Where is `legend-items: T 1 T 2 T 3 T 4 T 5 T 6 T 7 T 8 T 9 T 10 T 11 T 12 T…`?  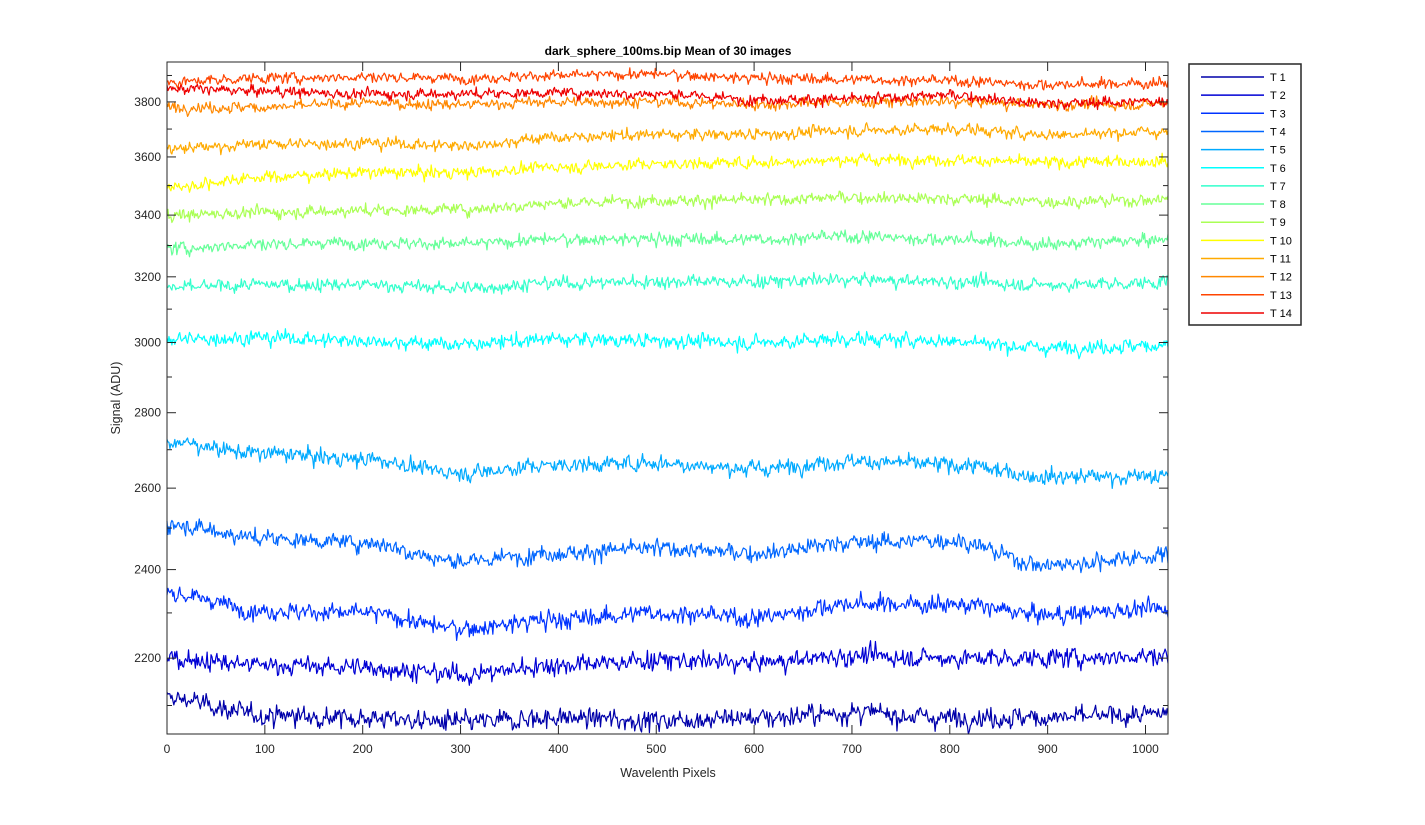 legend-items: T 1 T 2 T 3 T 4 T 5 T 6 T 7 T 8 T 9 T 10 T 11 T 12 T… is located at coordinates (1246, 196).